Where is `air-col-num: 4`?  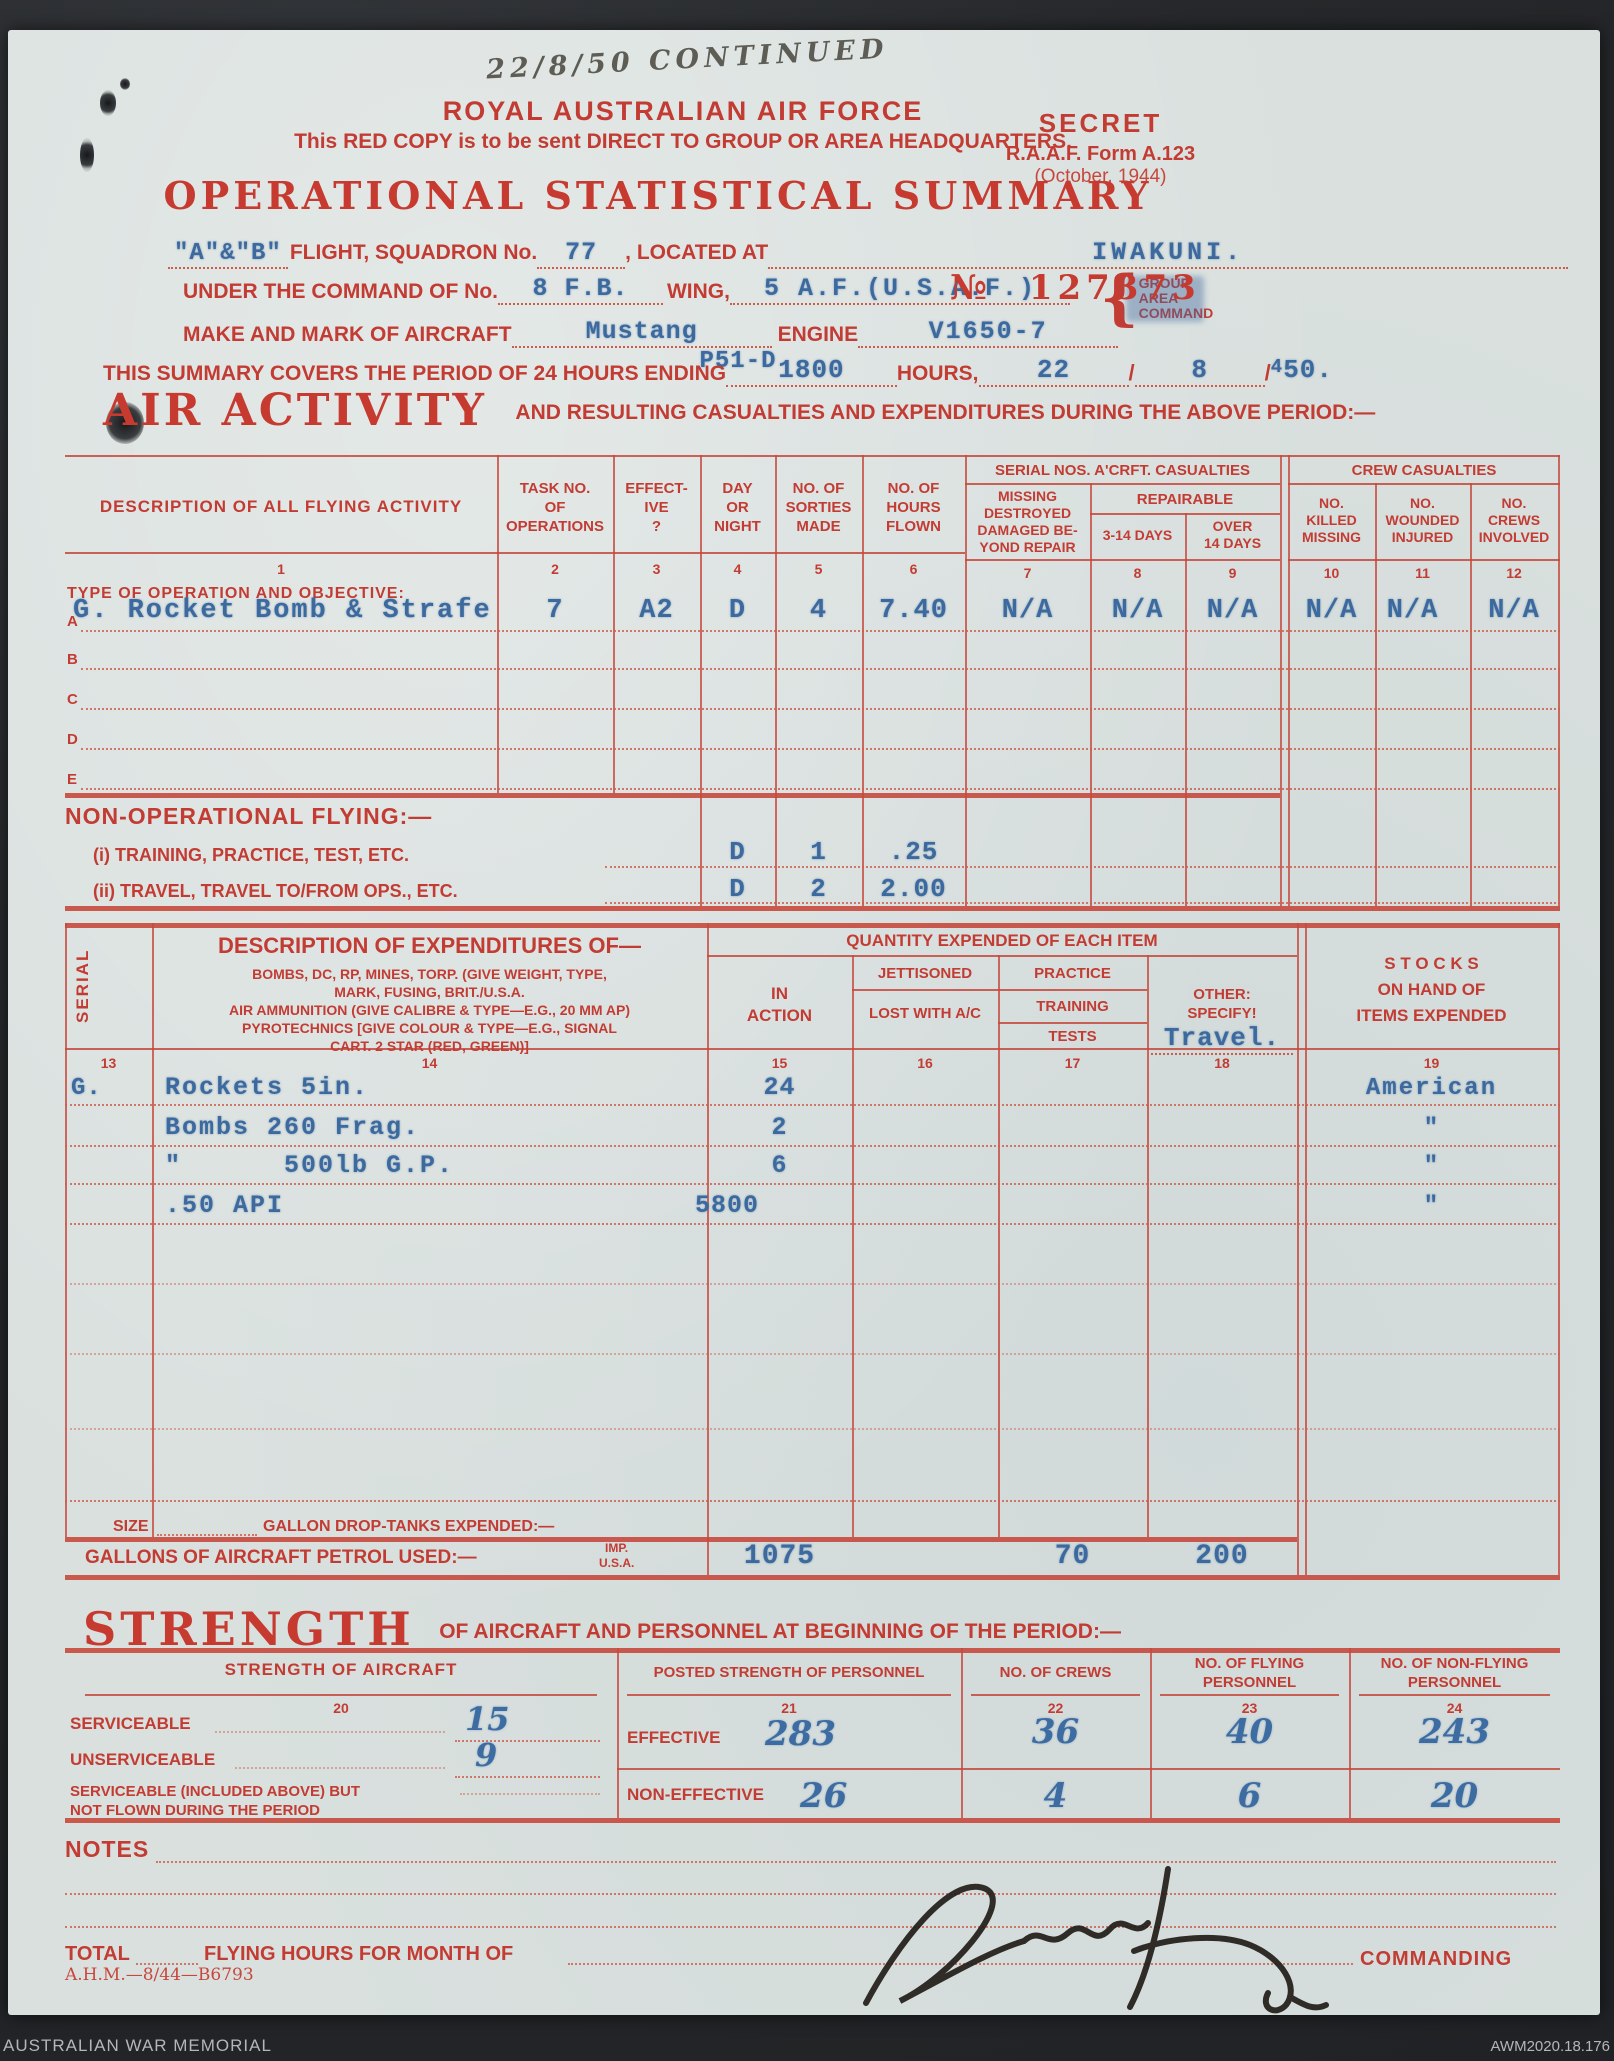
air-col-num: 4 is located at coordinates (737, 569).